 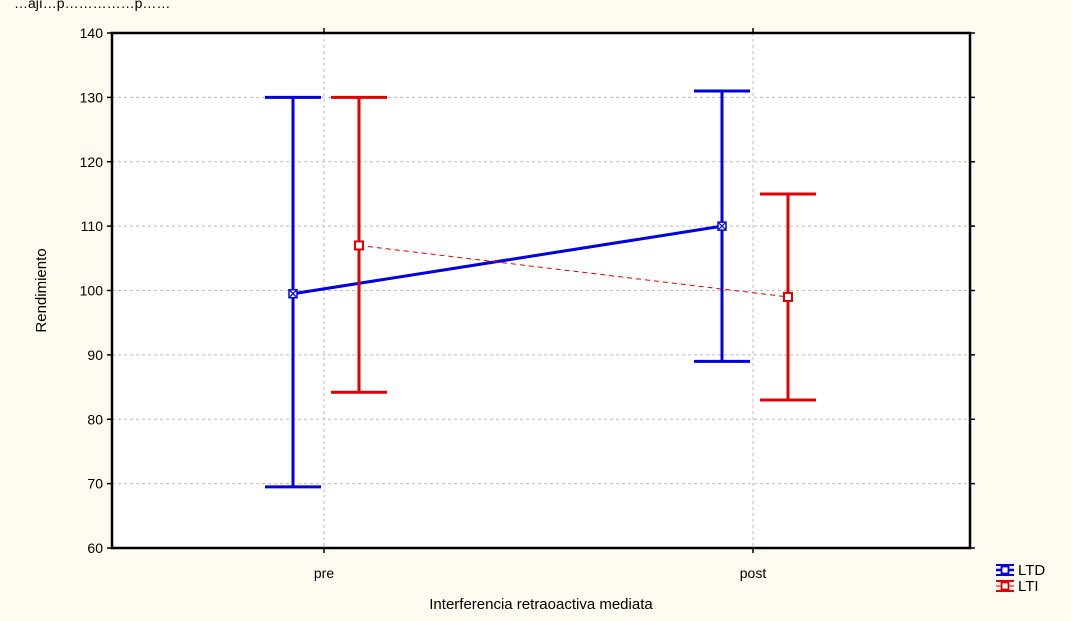 I want to click on y-tick-label: 100, so click(x=92, y=291).